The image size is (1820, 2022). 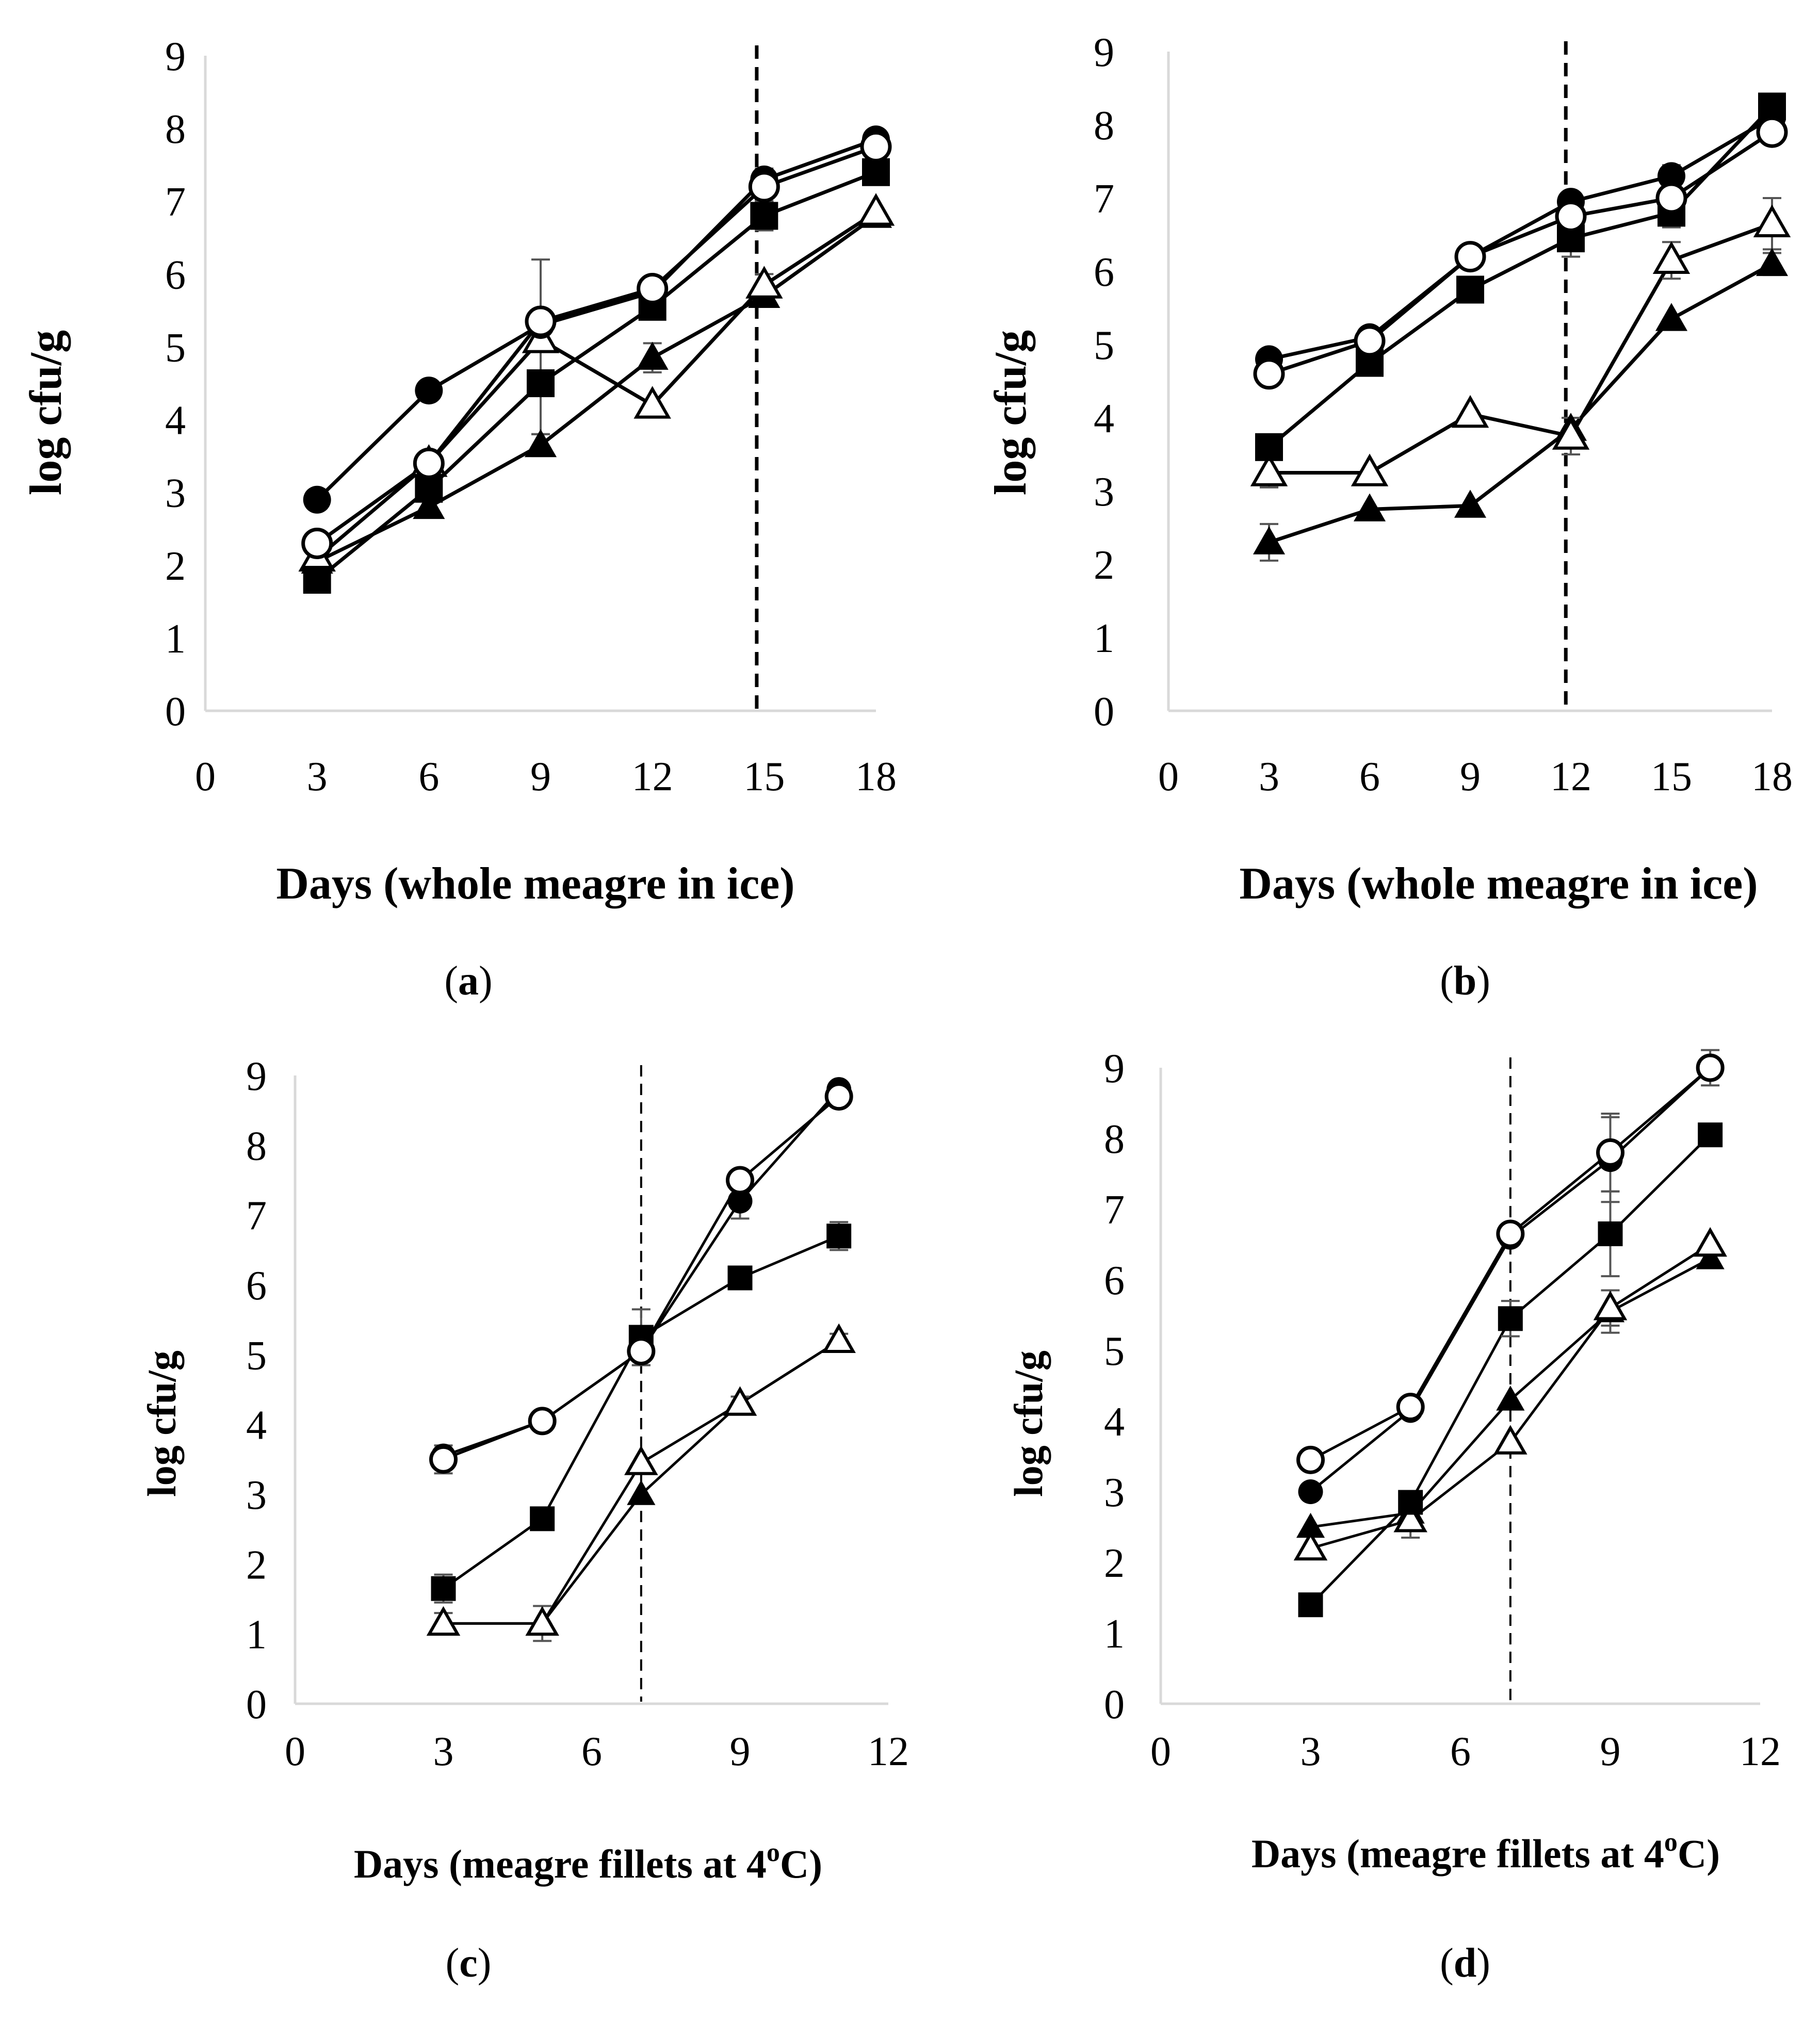 I want to click on series-line-filled-circle, so click(x=597, y=319).